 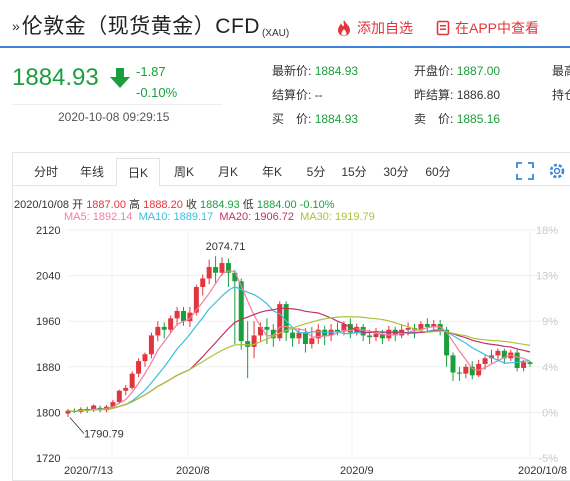 What do you see at coordinates (151, 71) in the screenshot?
I see `price-change: -1.87` at bounding box center [151, 71].